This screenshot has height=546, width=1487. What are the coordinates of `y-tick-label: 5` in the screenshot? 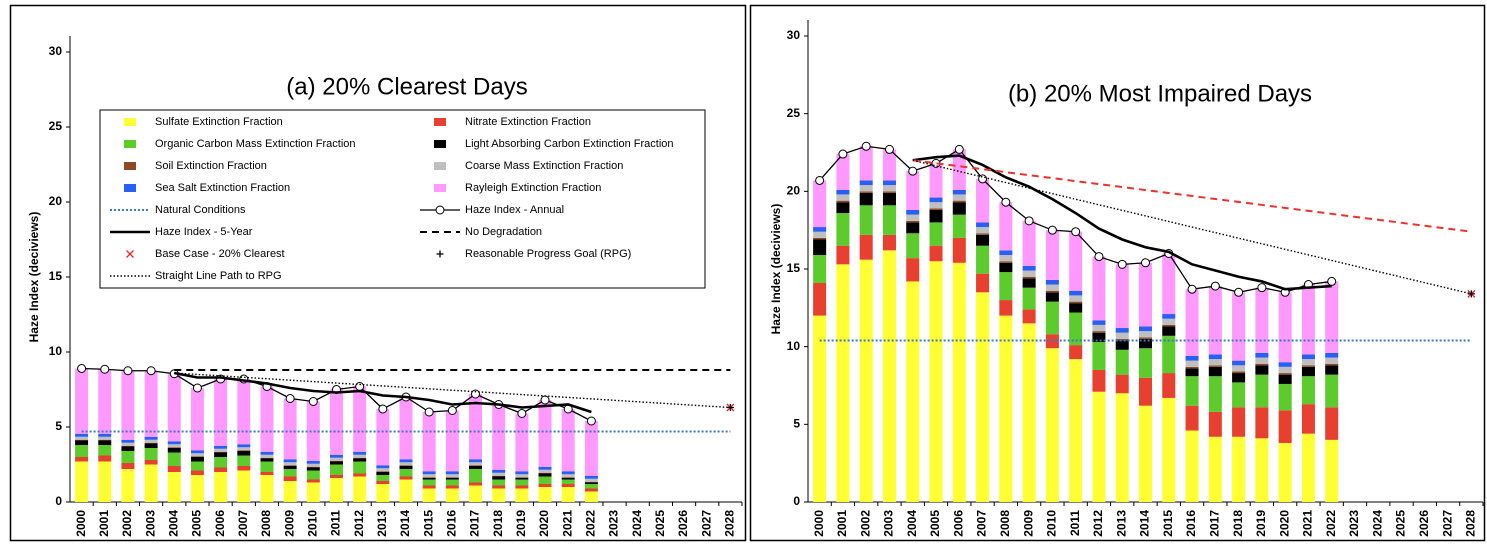 It's located at (58, 426).